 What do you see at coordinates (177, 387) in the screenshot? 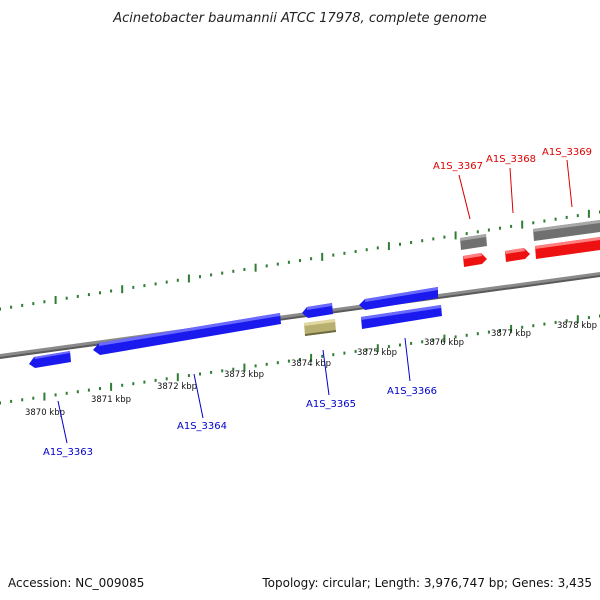
I see `tick-label-3872: 3872 kbp` at bounding box center [177, 387].